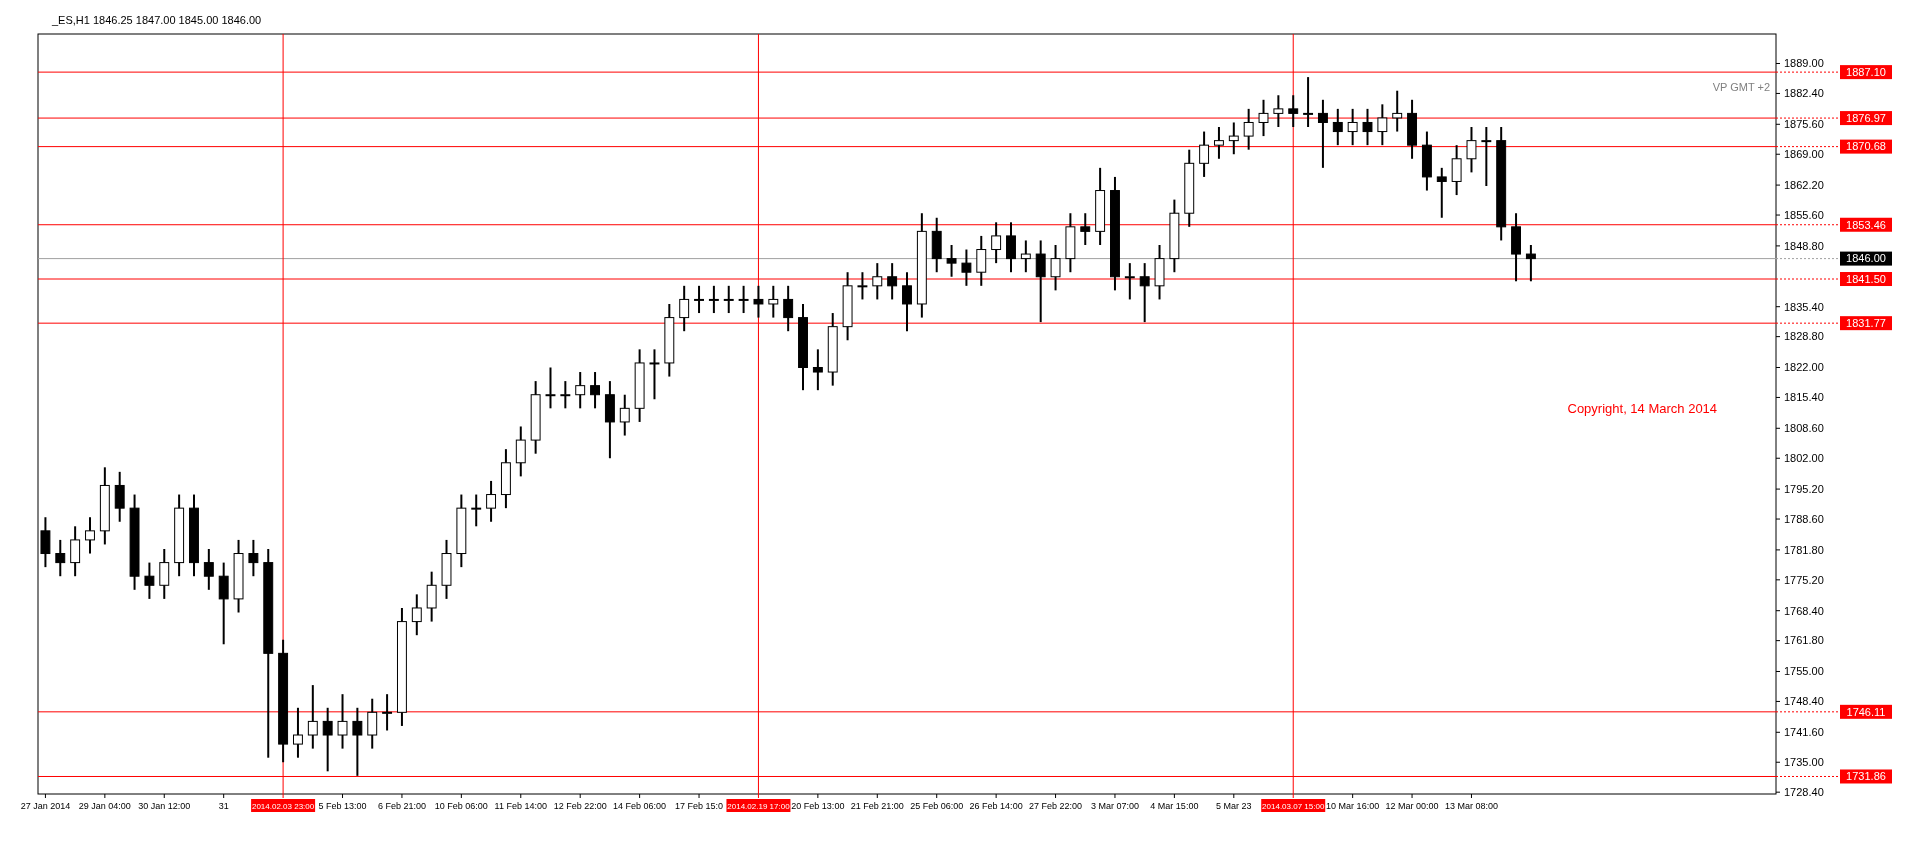  I want to click on x-tick-label: 26 Feb 14:00, so click(996, 806).